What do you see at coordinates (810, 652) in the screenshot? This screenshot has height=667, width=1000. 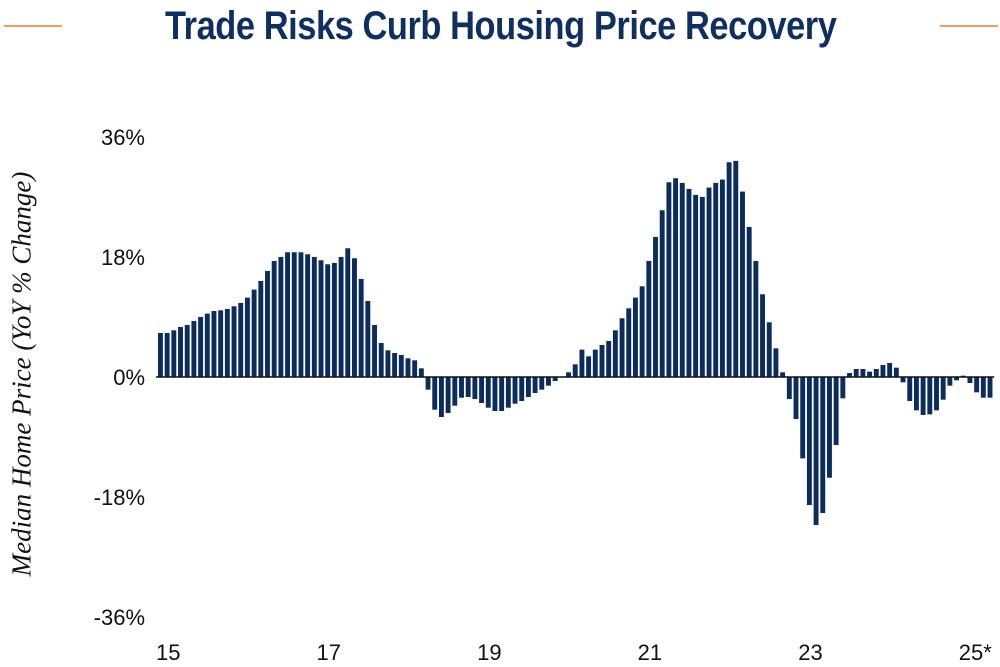 I see `x-tick-label: 23` at bounding box center [810, 652].